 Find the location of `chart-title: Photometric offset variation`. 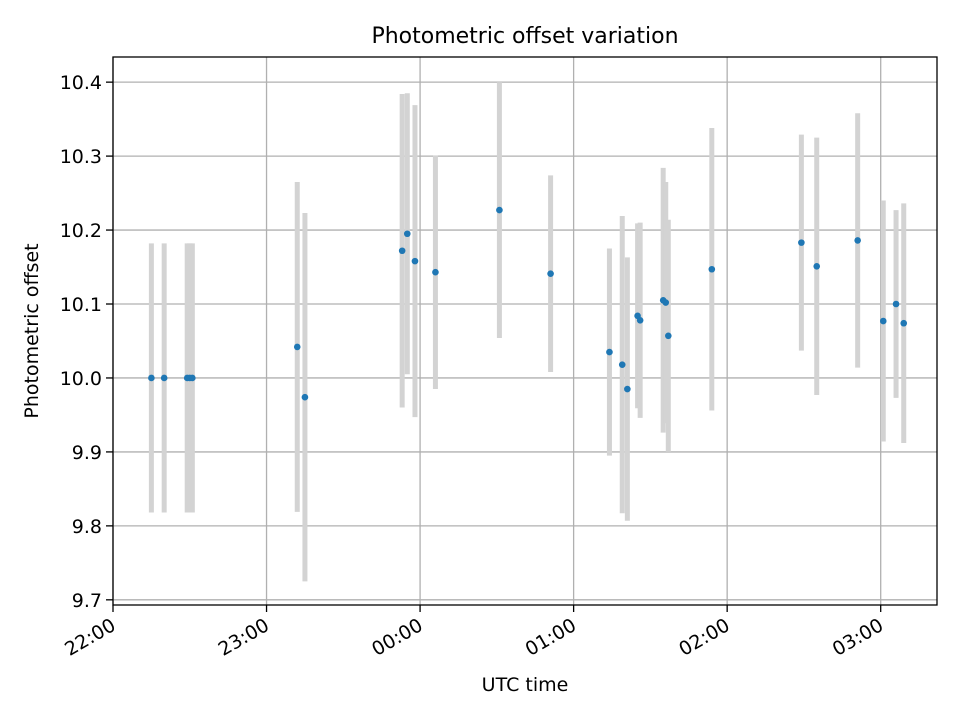

chart-title: Photometric offset variation is located at coordinates (524, 36).